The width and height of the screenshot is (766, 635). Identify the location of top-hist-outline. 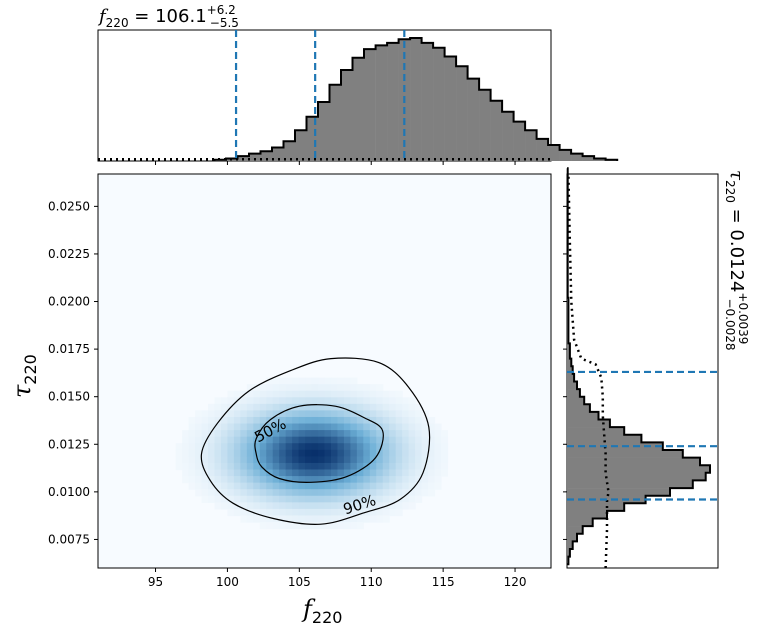
(416, 99).